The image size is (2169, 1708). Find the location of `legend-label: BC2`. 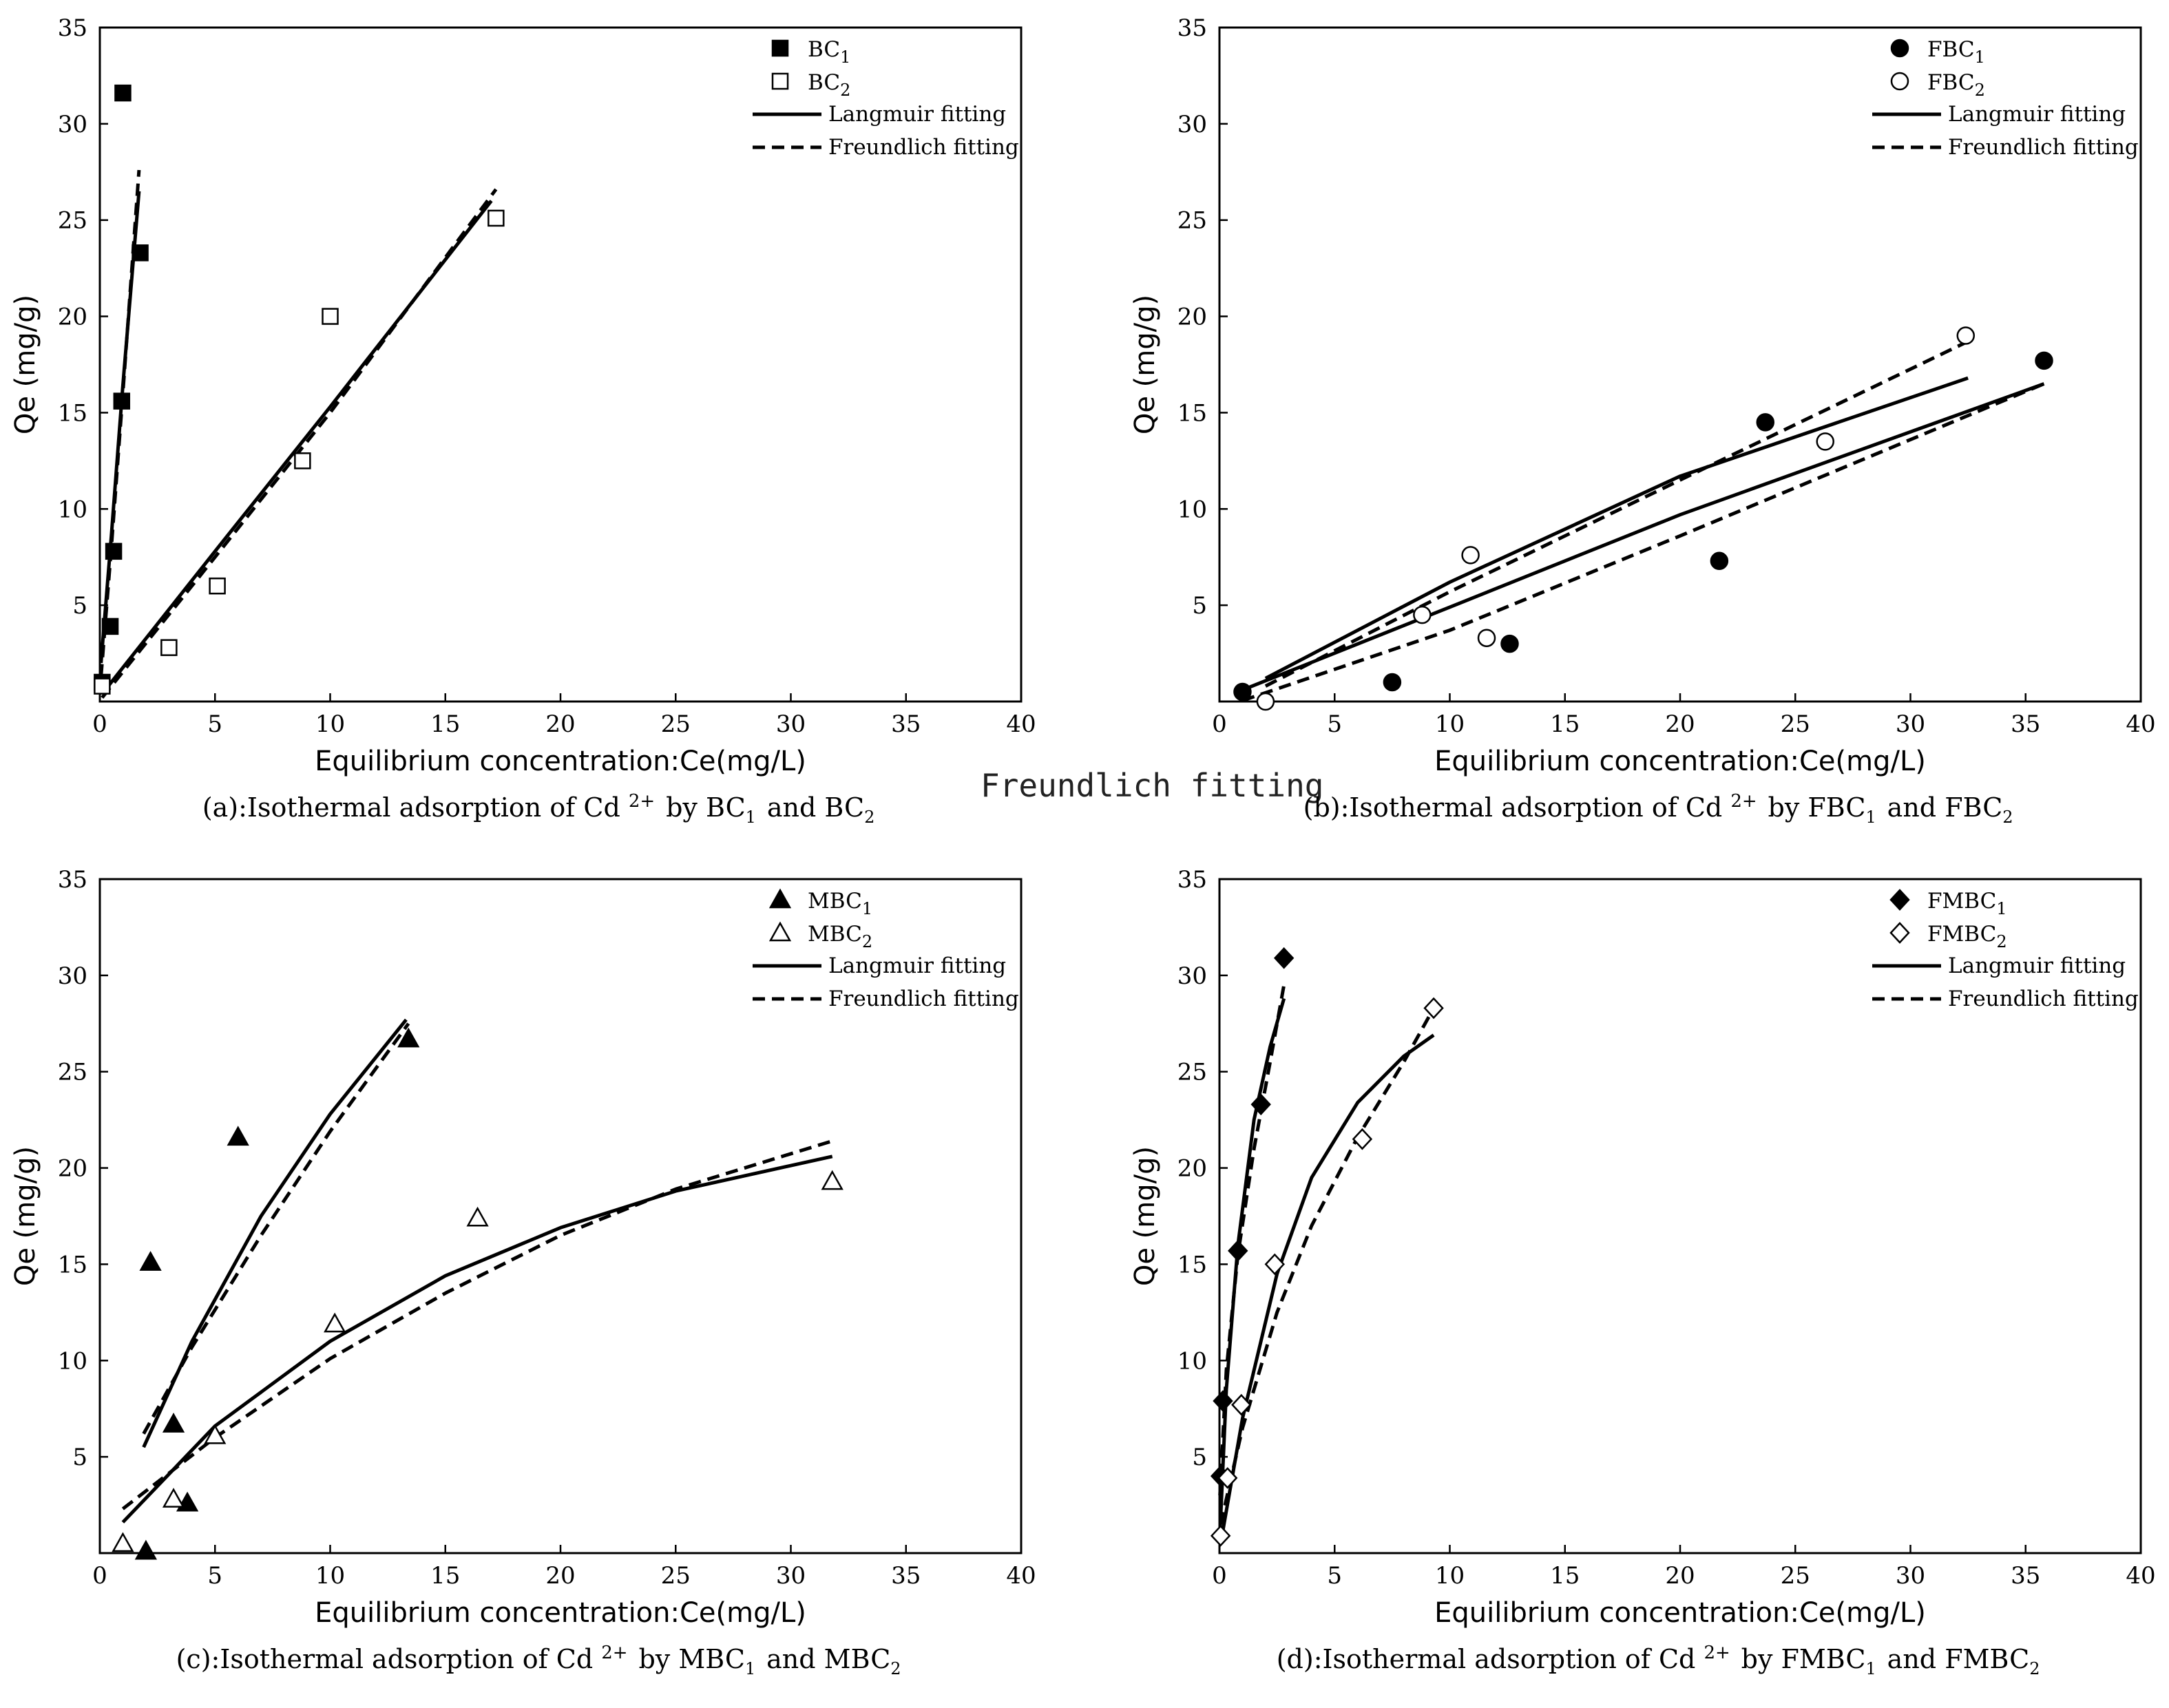

legend-label: BC2 is located at coordinates (830, 85).